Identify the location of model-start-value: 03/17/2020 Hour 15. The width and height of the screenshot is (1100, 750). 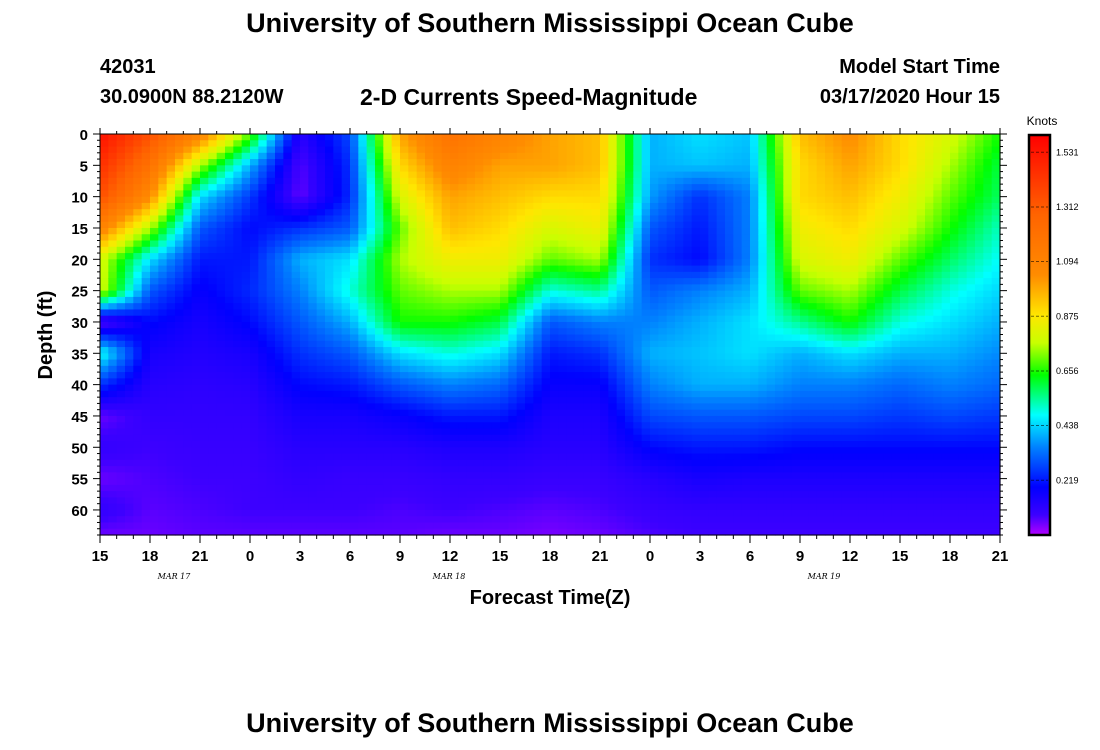
(909, 97).